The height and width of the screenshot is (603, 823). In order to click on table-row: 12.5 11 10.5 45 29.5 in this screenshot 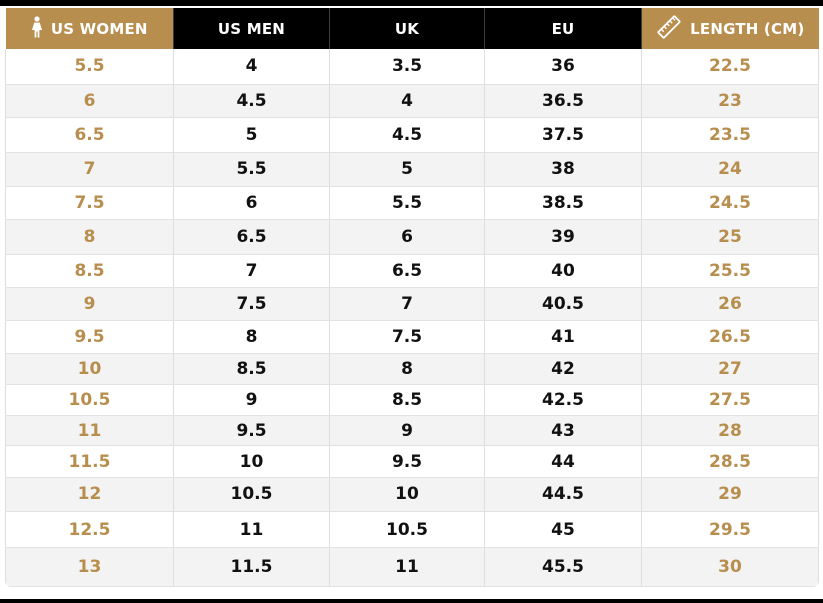, I will do `click(412, 530)`.